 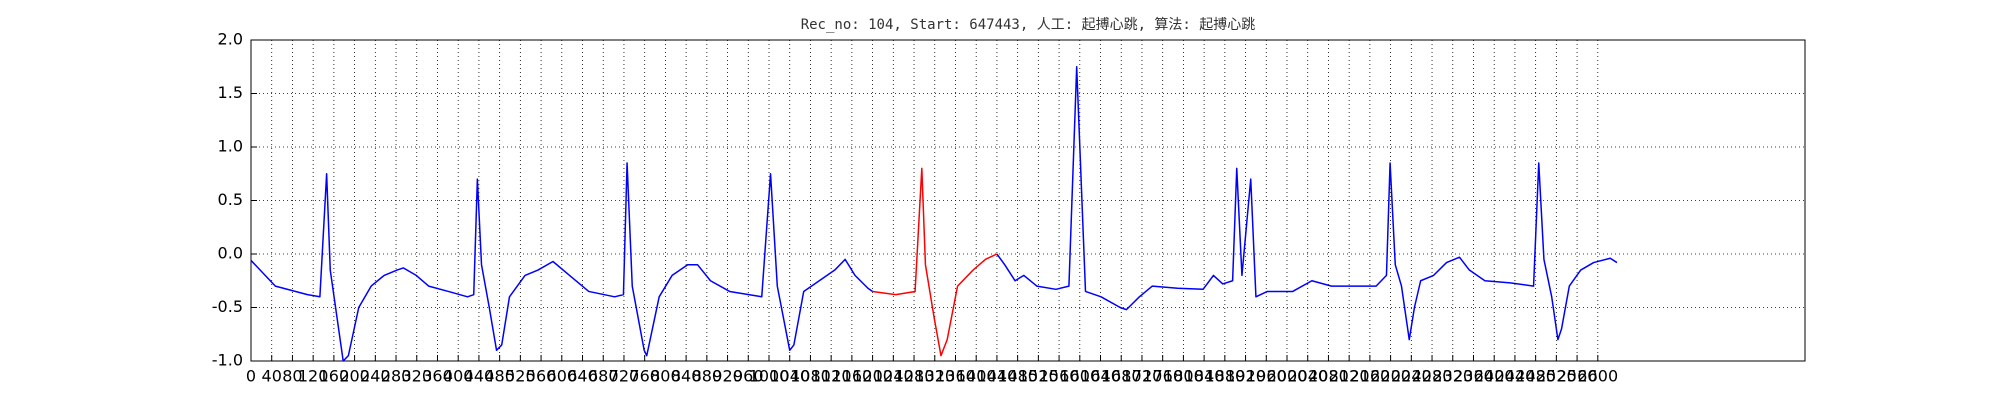 What do you see at coordinates (748, 376) in the screenshot?
I see `x-tick-label: 960` at bounding box center [748, 376].